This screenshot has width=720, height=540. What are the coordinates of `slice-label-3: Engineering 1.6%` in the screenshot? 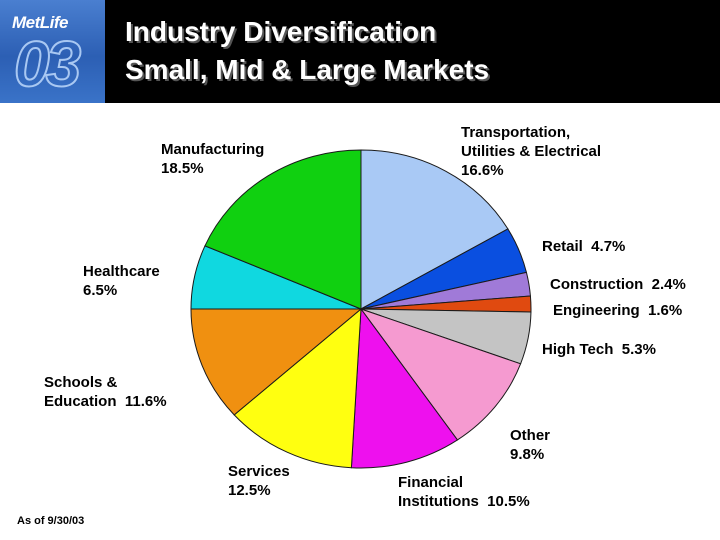 It's located at (617, 310).